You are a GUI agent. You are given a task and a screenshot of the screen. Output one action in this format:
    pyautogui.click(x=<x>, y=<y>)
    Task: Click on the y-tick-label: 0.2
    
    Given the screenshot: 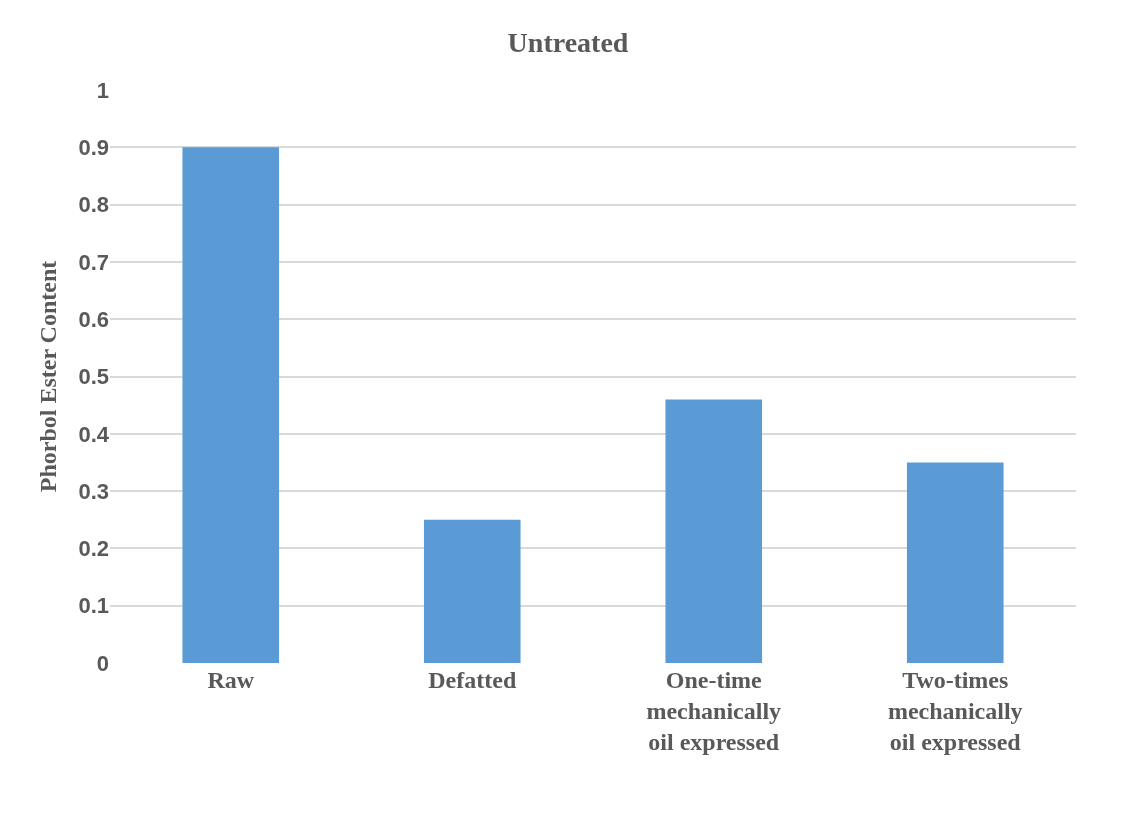 What is the action you would take?
    pyautogui.click(x=93, y=549)
    